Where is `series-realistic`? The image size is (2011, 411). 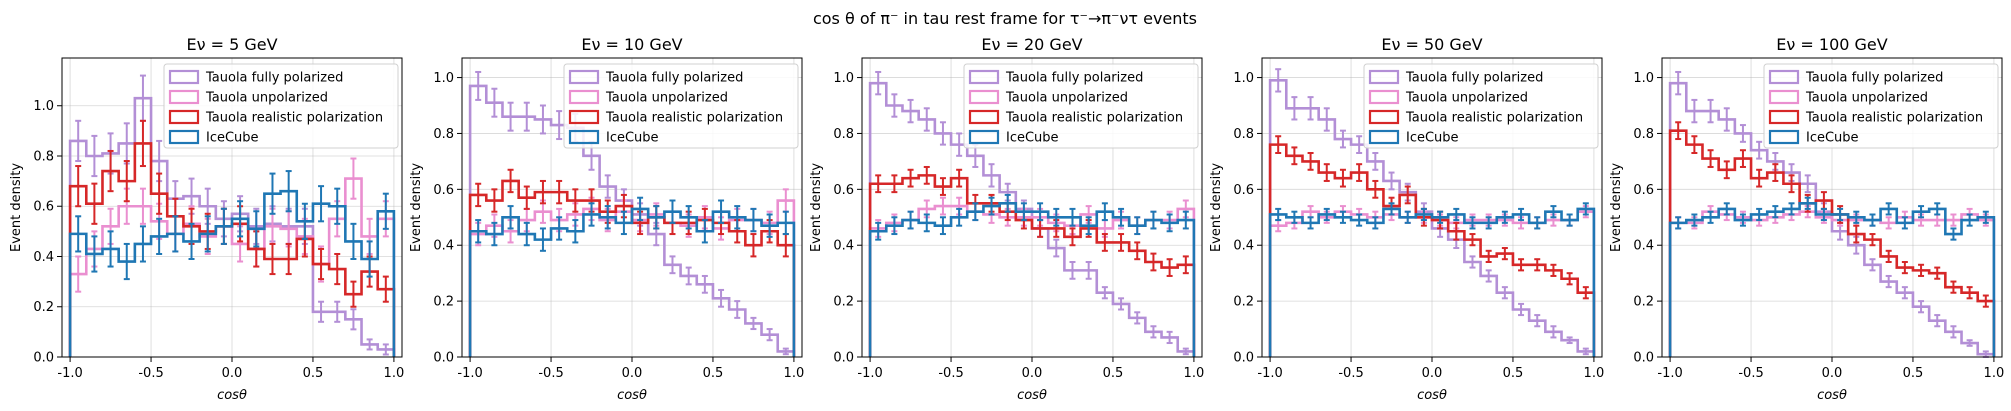 series-realistic is located at coordinates (1032, 261).